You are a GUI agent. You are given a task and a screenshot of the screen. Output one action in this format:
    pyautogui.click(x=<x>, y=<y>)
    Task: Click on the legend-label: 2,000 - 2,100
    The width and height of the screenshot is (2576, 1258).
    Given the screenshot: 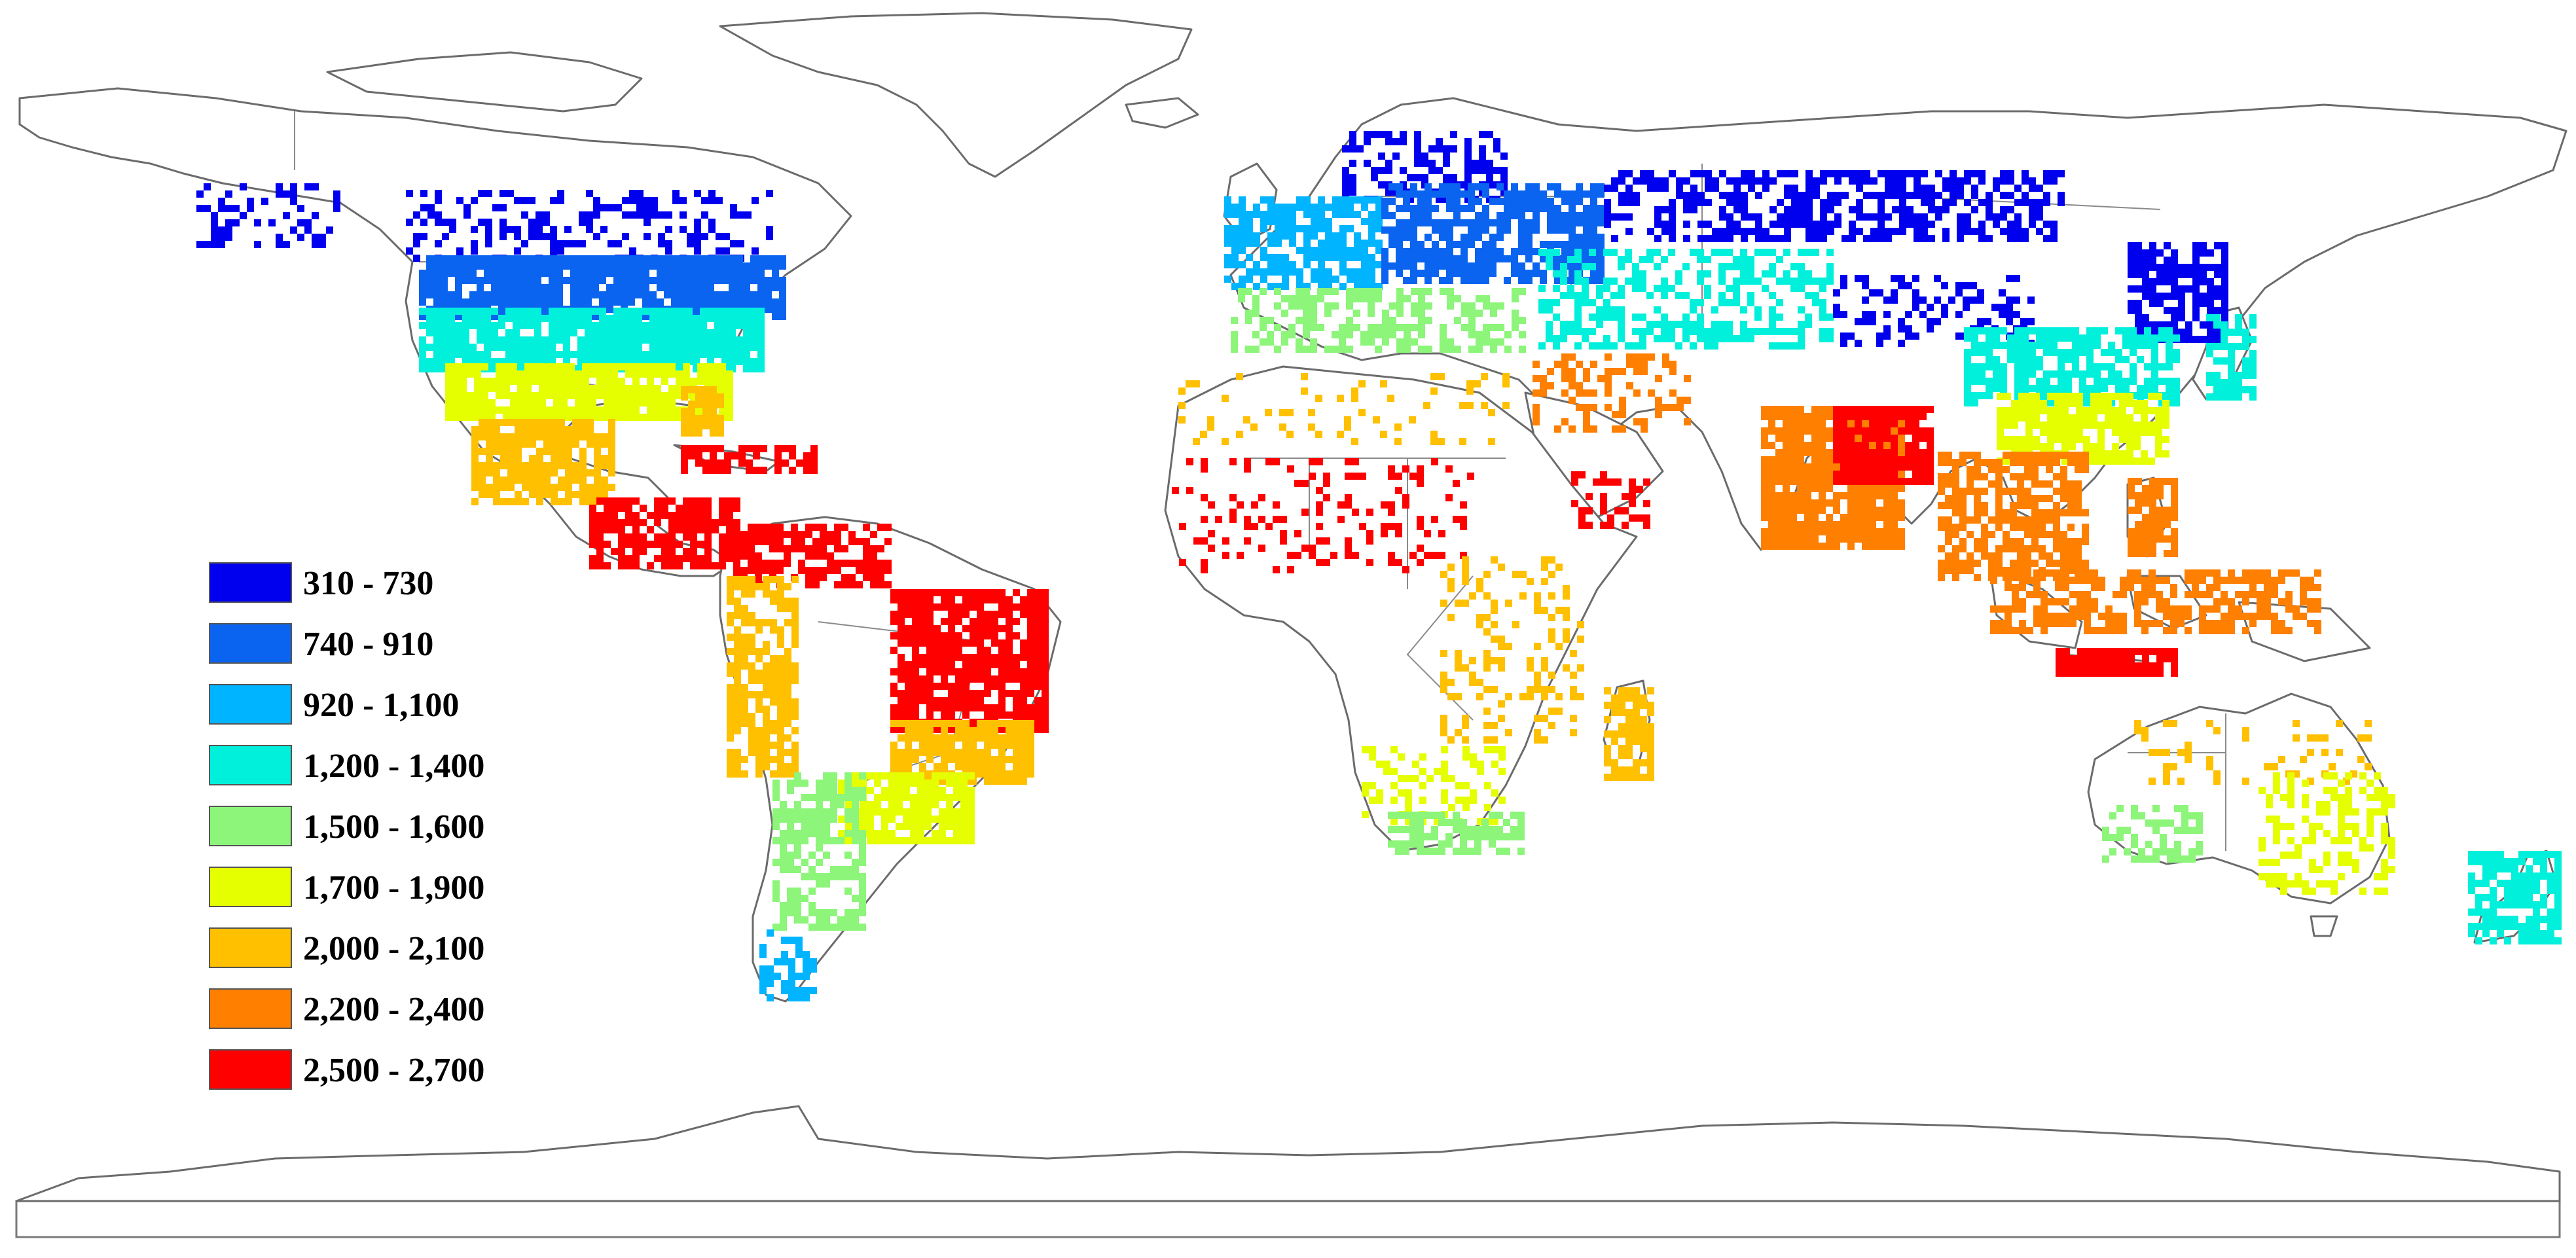 What is the action you would take?
    pyautogui.click(x=393, y=948)
    